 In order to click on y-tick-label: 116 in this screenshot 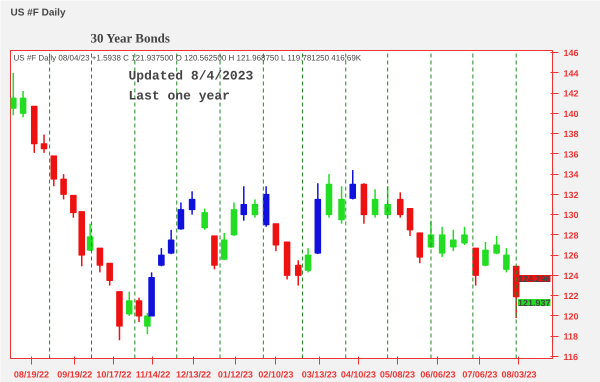, I will do `click(571, 357)`.